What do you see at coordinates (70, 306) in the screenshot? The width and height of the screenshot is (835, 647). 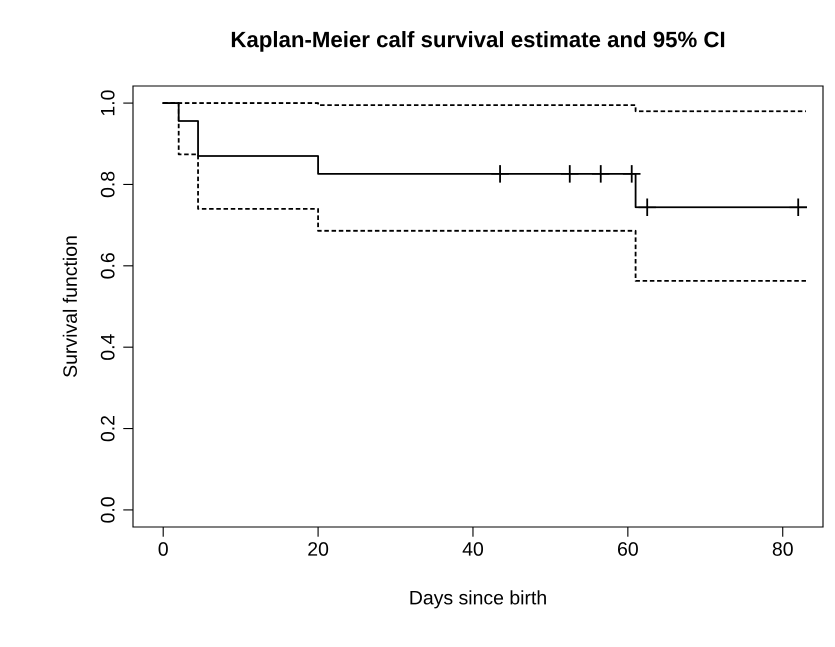 I see `y-axis-title: Survival function` at bounding box center [70, 306].